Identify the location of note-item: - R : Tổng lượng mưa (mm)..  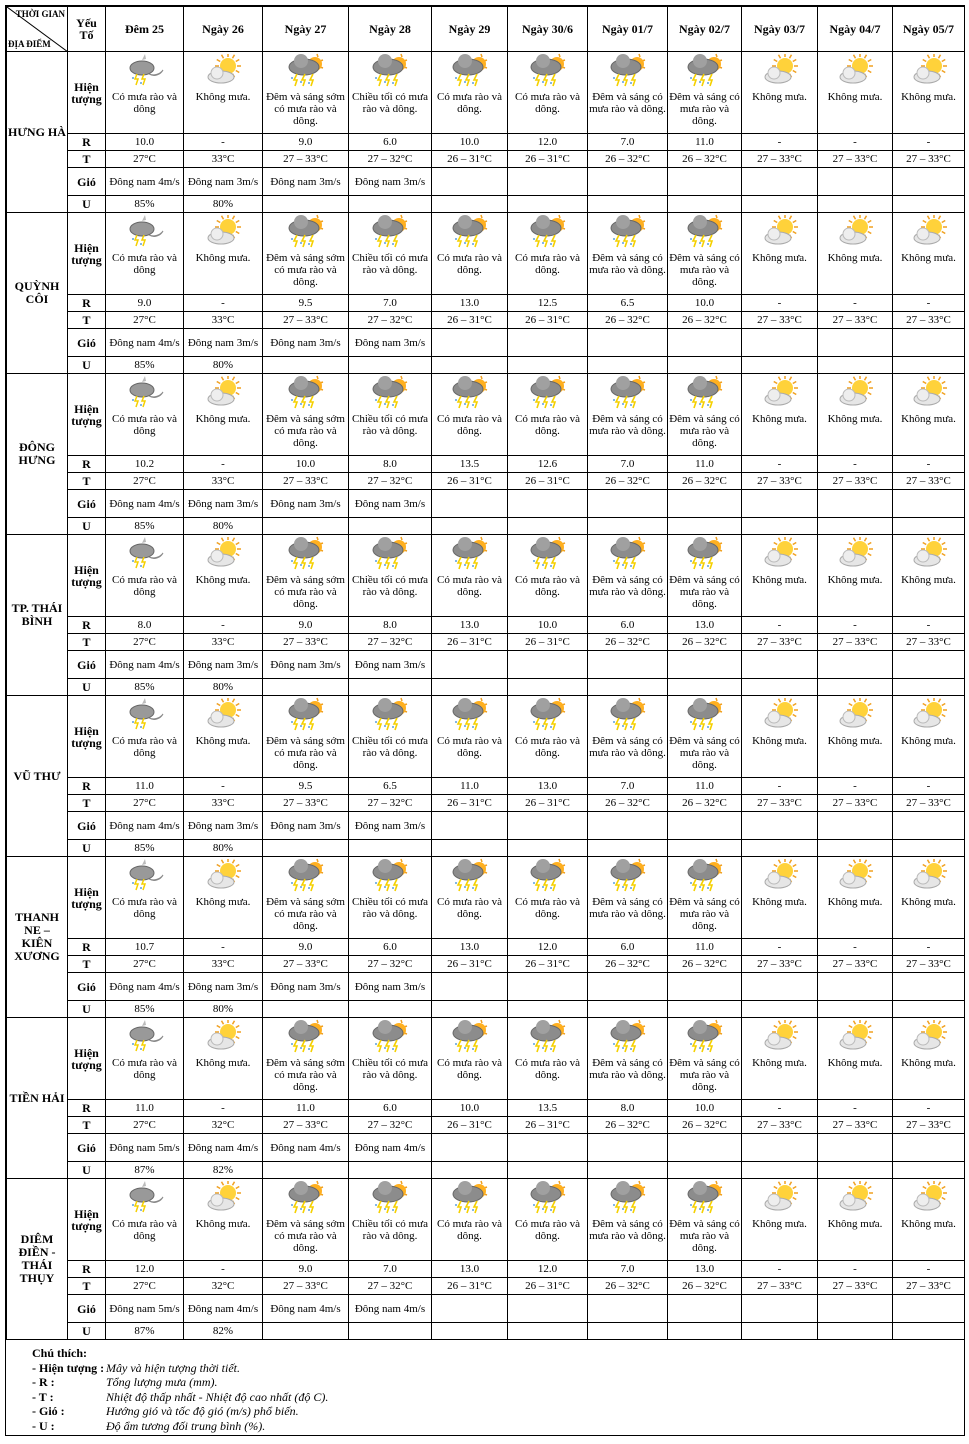
(498, 1382).